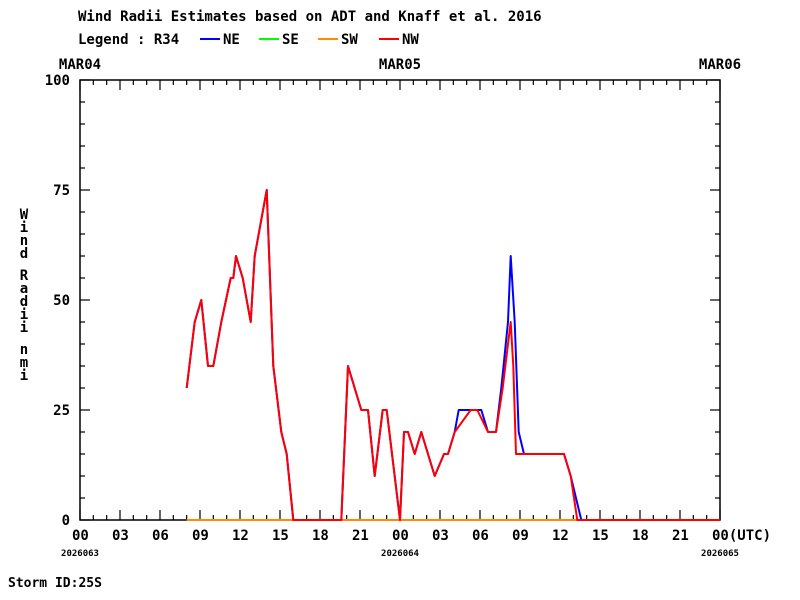  Describe the element at coordinates (410, 40) in the screenshot. I see `legend-label-nw: NW` at that location.